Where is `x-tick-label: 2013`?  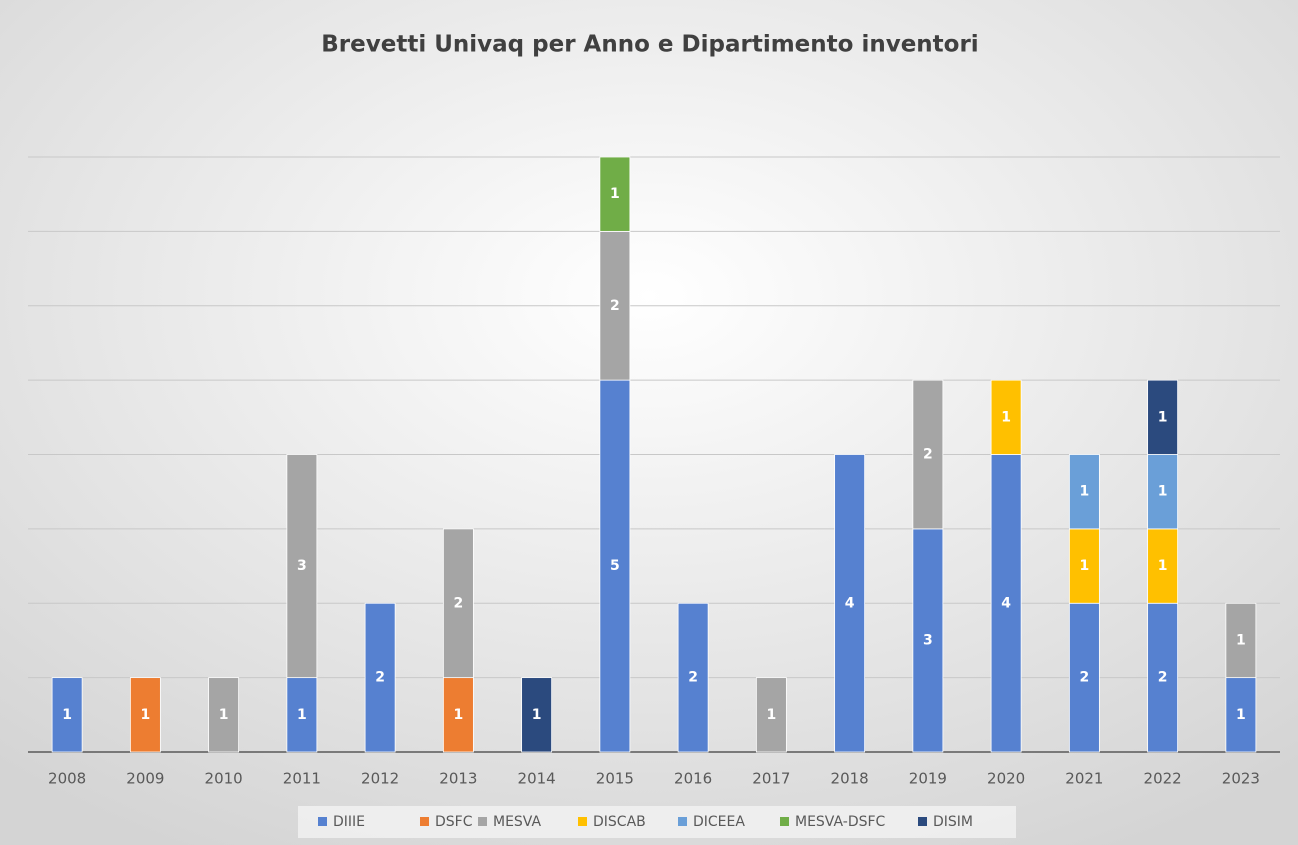 x-tick-label: 2013 is located at coordinates (458, 779).